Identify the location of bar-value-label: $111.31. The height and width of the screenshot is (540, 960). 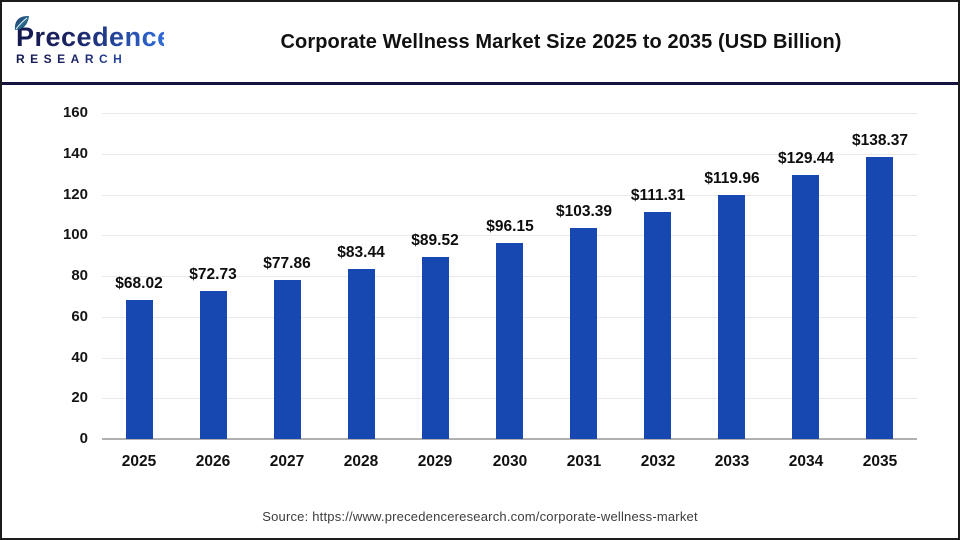
(658, 195).